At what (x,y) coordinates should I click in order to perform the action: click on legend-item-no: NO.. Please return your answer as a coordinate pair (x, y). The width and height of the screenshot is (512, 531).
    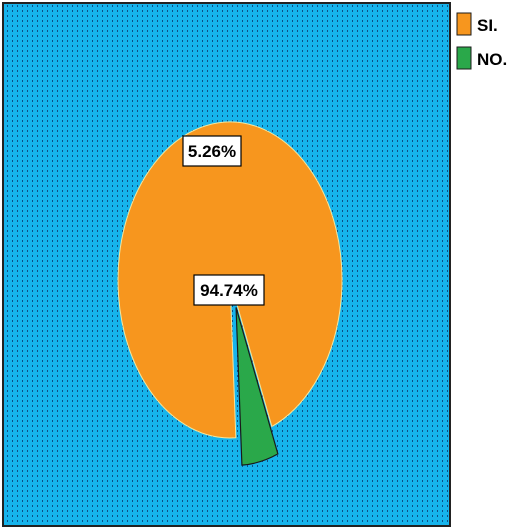
    Looking at the image, I should click on (481, 58).